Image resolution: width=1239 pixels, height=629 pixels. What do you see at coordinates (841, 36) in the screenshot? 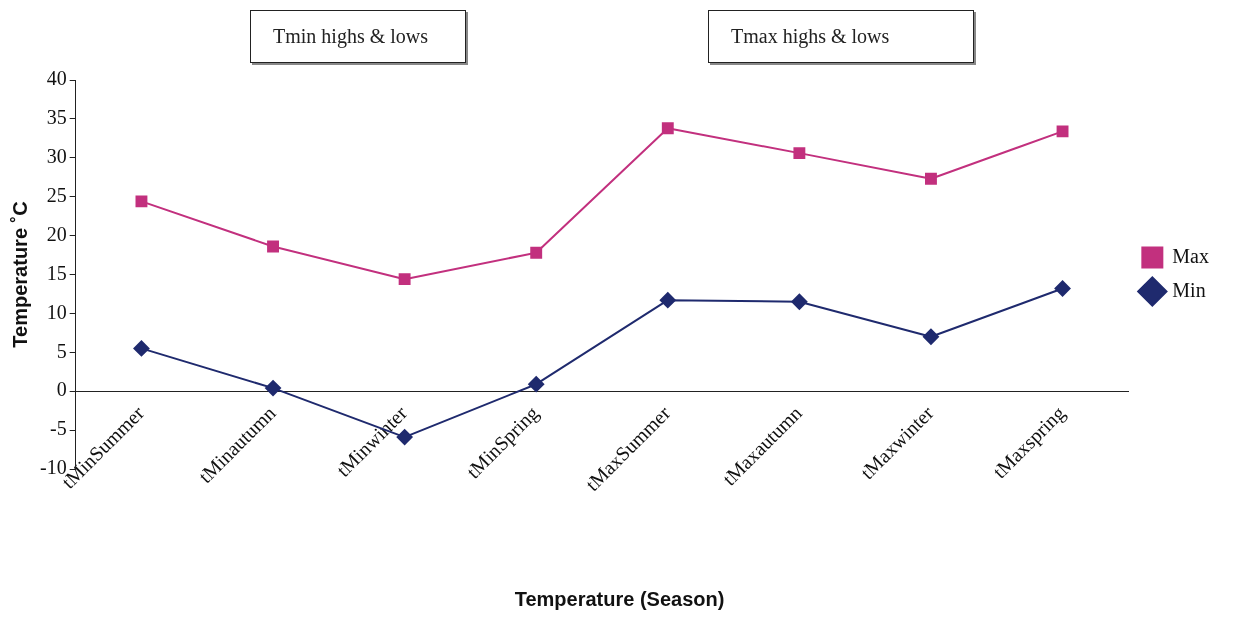
I see `text: Tmax highs & lows` at bounding box center [841, 36].